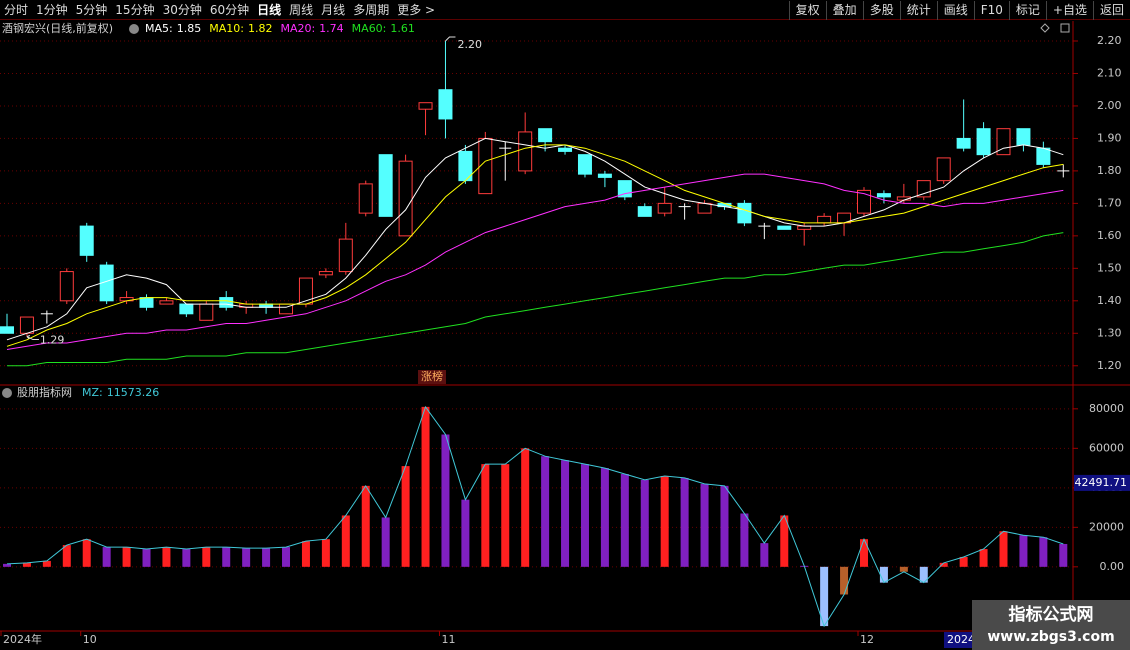 The width and height of the screenshot is (1130, 650). I want to click on legend-value: 11573.26, so click(133, 392).